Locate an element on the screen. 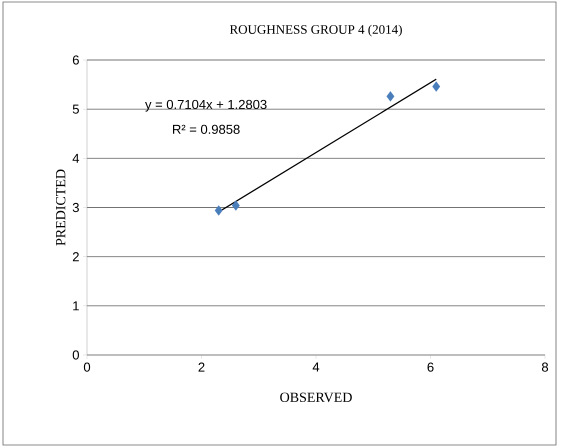 The width and height of the screenshot is (564, 448). y-tick-label: 6 is located at coordinates (75, 60).